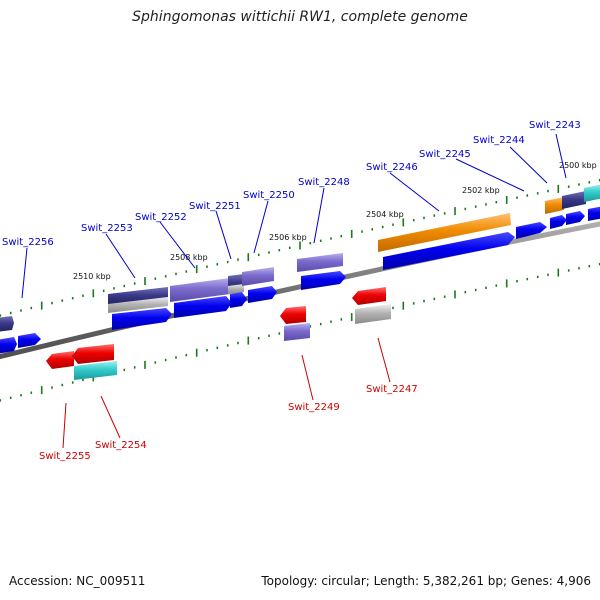  I want to click on kbp-label: 2500 kbp, so click(578, 165).